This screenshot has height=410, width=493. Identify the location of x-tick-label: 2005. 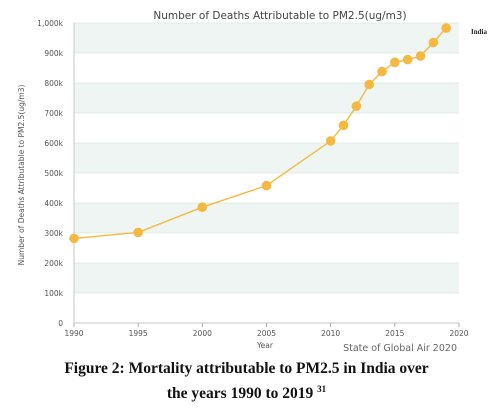
(266, 333).